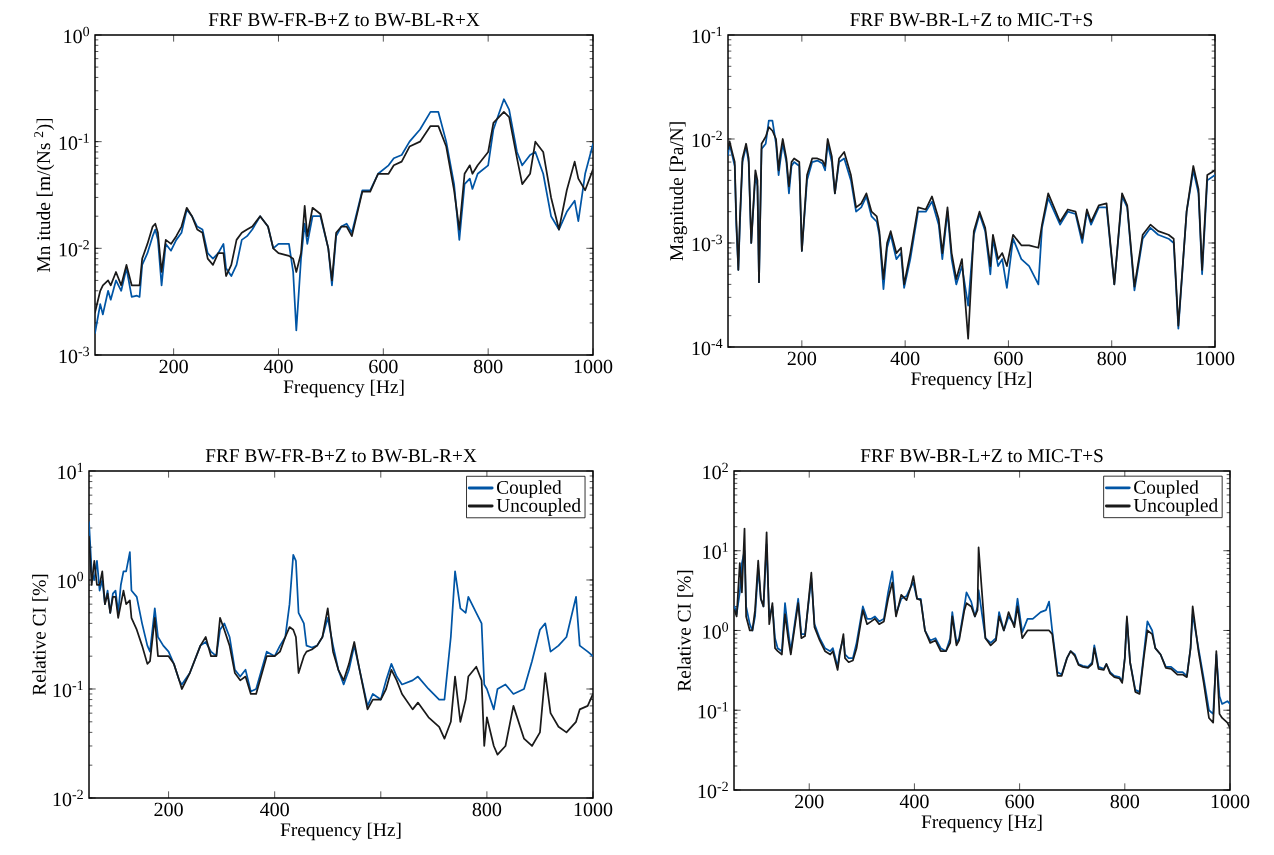 Image resolution: width=1274 pixels, height=855 pixels. Describe the element at coordinates (707, 347) in the screenshot. I see `y-tick-label: 10$^{-4}$` at that location.